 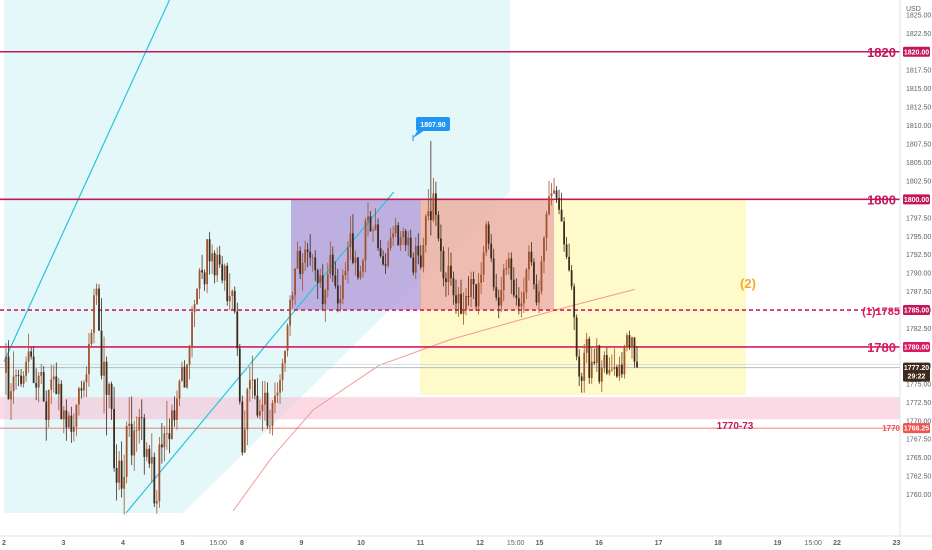 What do you see at coordinates (918, 458) in the screenshot?
I see `price-tick-label: 1765.00` at bounding box center [918, 458].